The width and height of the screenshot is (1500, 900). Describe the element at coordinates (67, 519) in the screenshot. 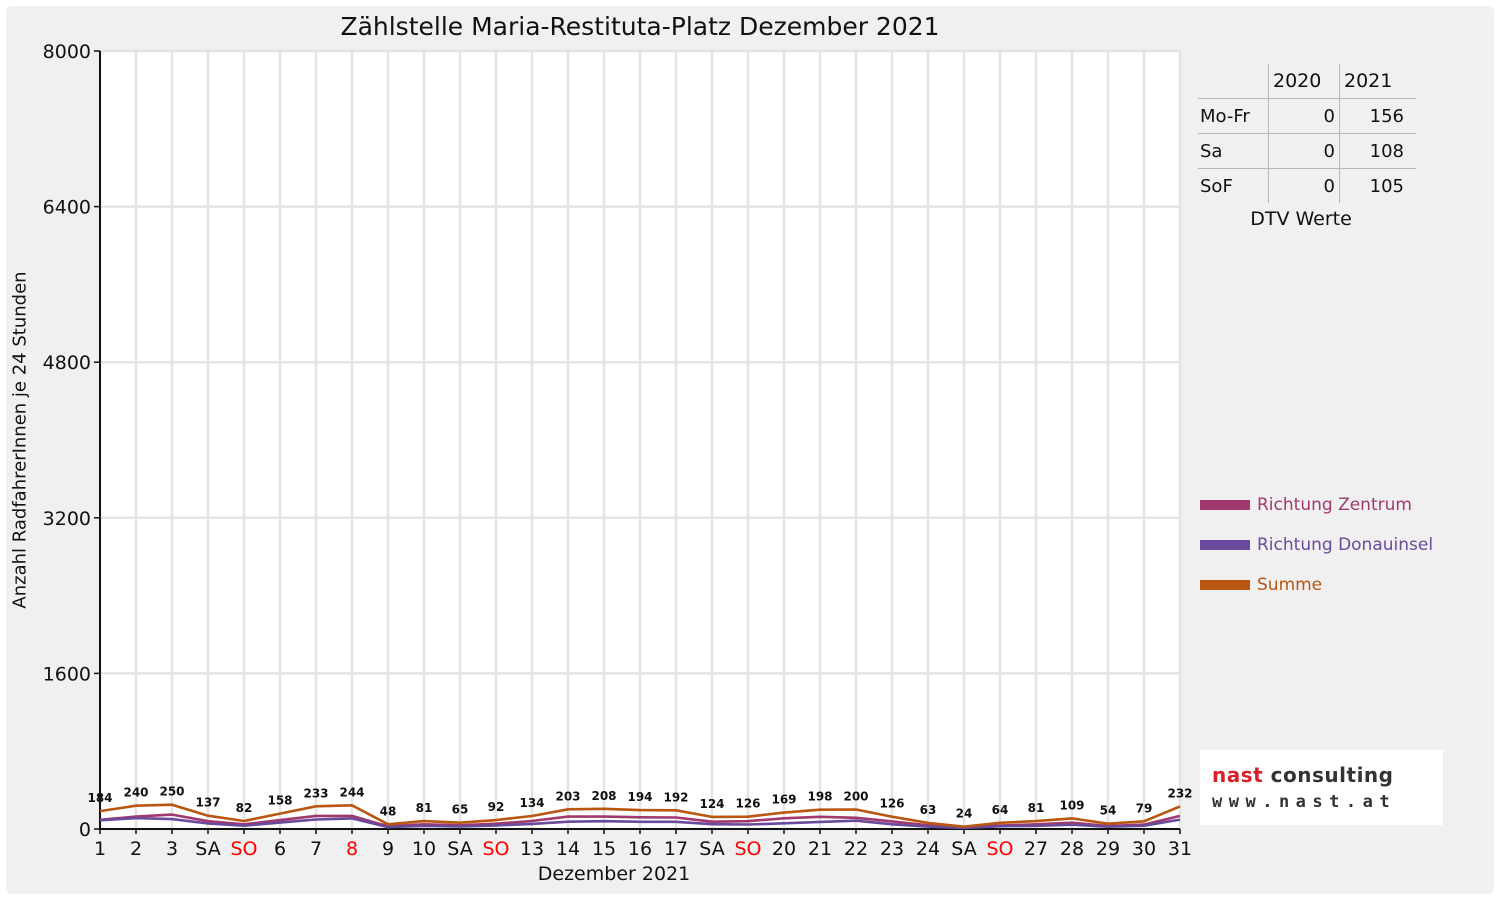

I see `y-tick-label: 3200` at that location.